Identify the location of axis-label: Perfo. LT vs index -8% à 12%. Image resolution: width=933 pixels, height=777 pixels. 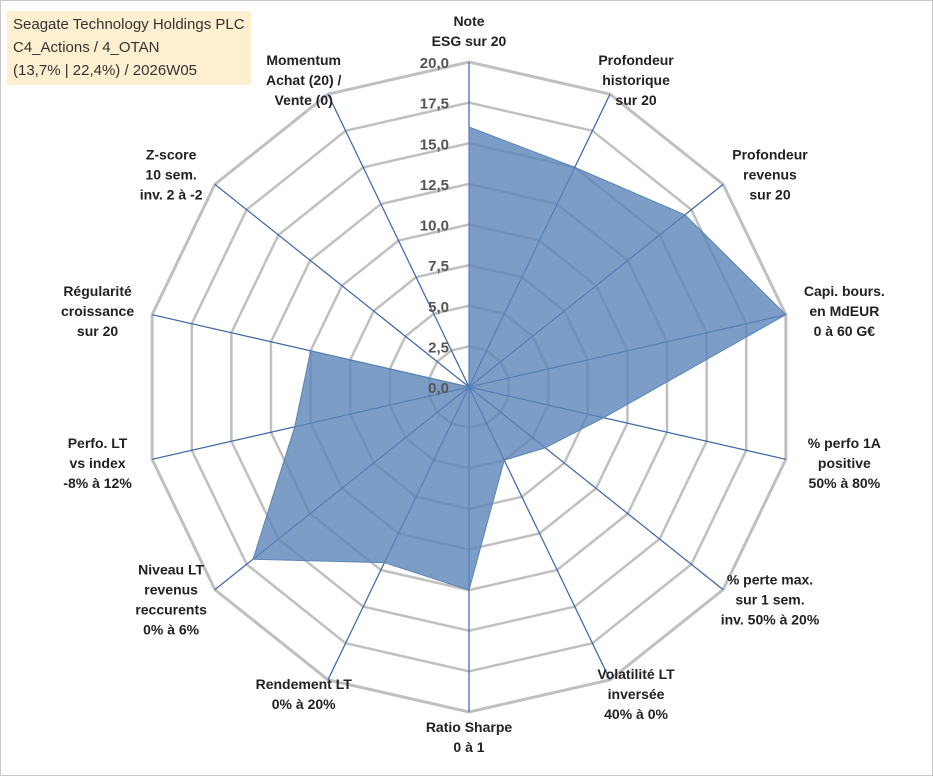
(97, 463).